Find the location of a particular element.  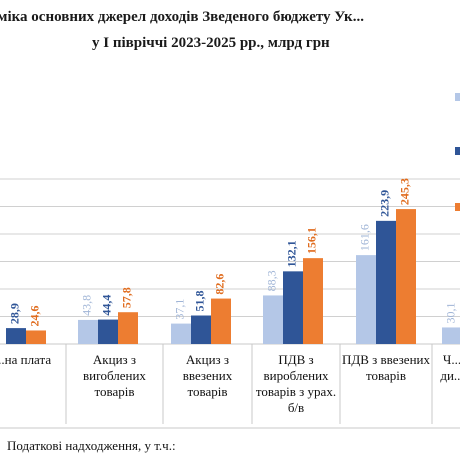

data-label: 245,3 is located at coordinates (405, 191).